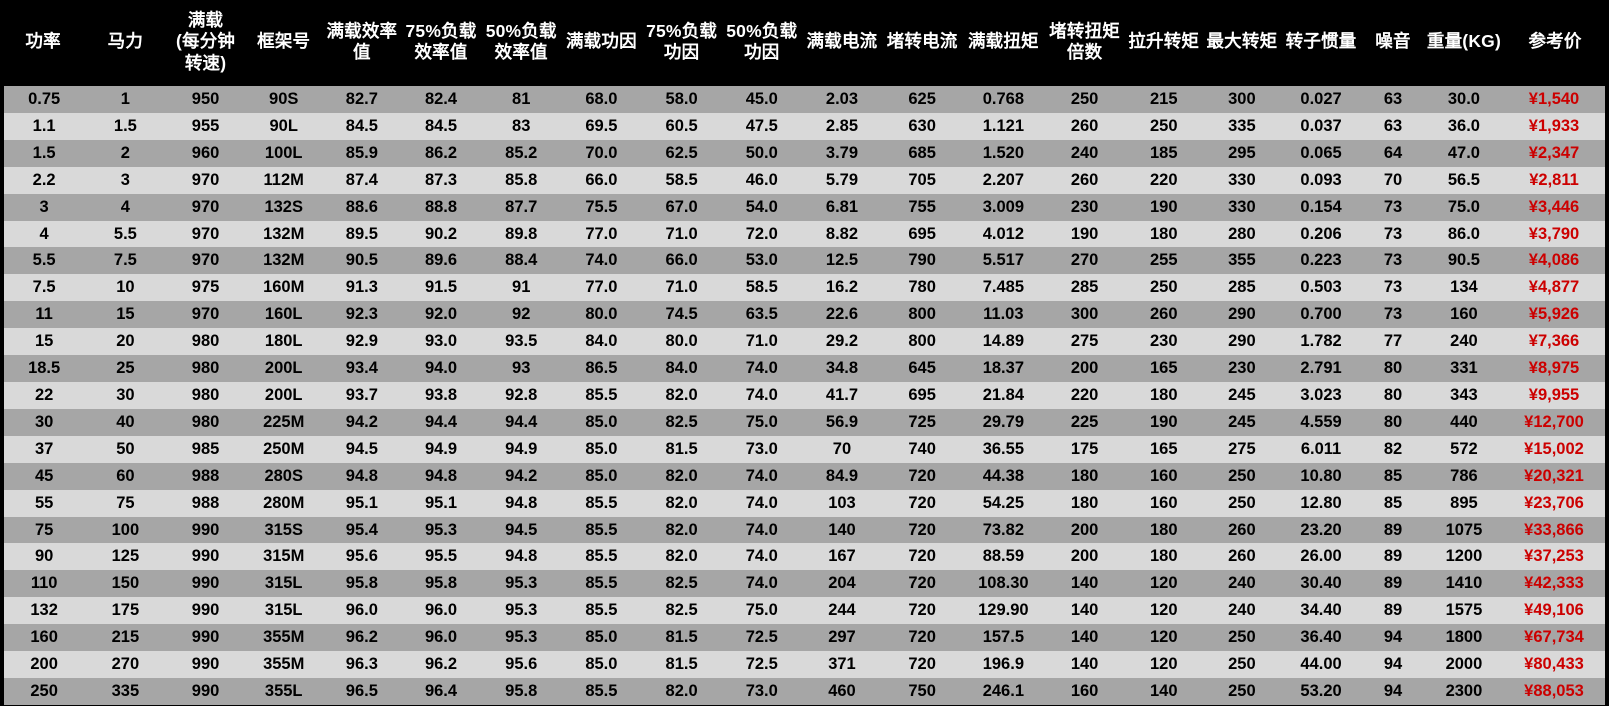 The height and width of the screenshot is (706, 1609). I want to click on price-cell: ¥37,253, so click(1556, 557).